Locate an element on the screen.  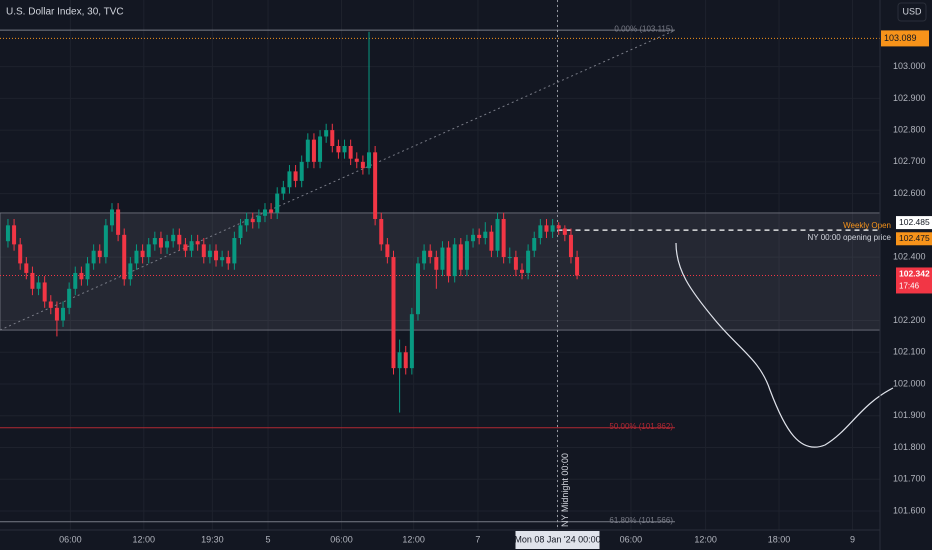
x-tick-label: 5 is located at coordinates (268, 539).